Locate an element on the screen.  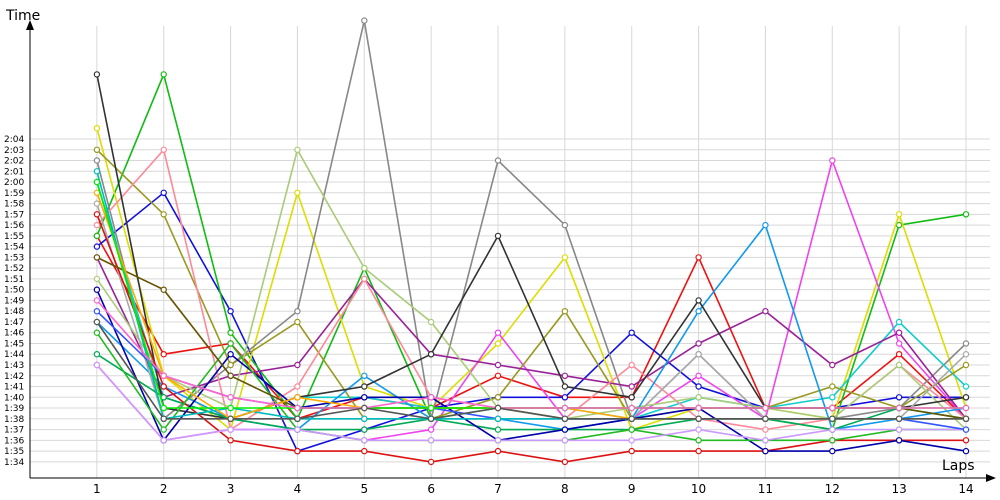
y-tick-label: 1:43 is located at coordinates (14, 366).